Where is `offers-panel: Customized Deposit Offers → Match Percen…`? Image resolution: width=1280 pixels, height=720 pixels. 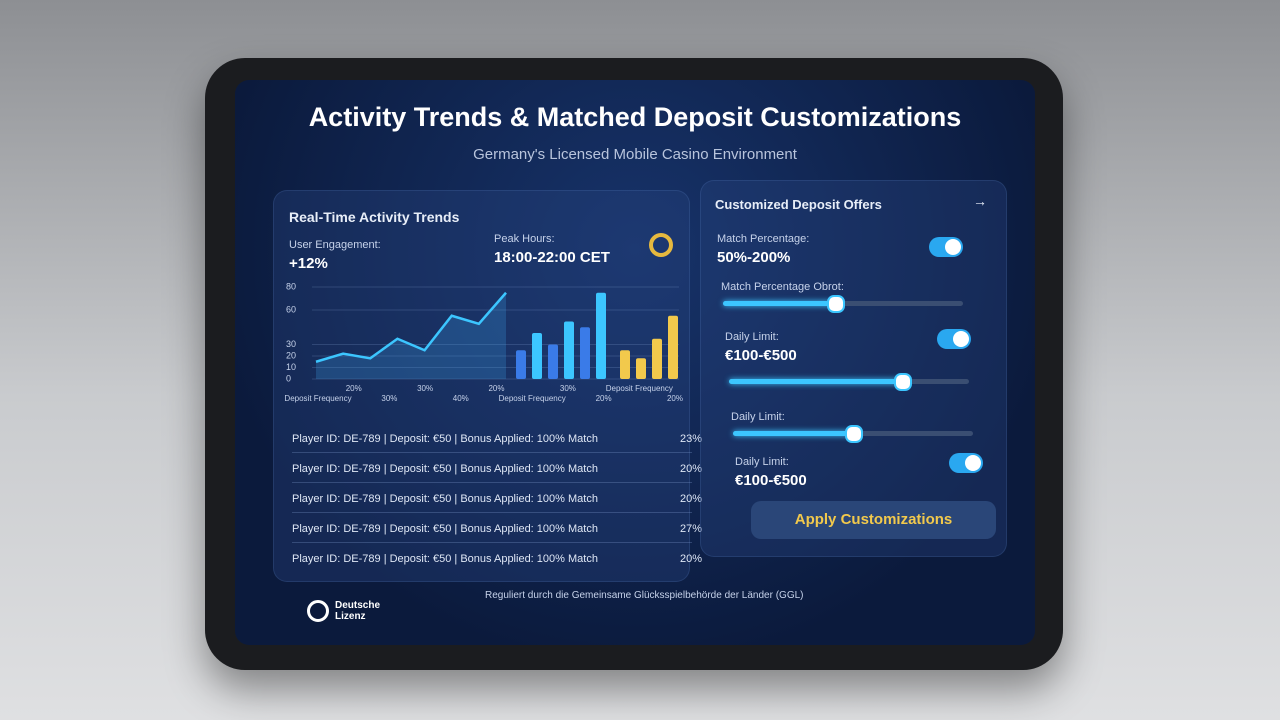 offers-panel: Customized Deposit Offers → Match Percen… is located at coordinates (853, 368).